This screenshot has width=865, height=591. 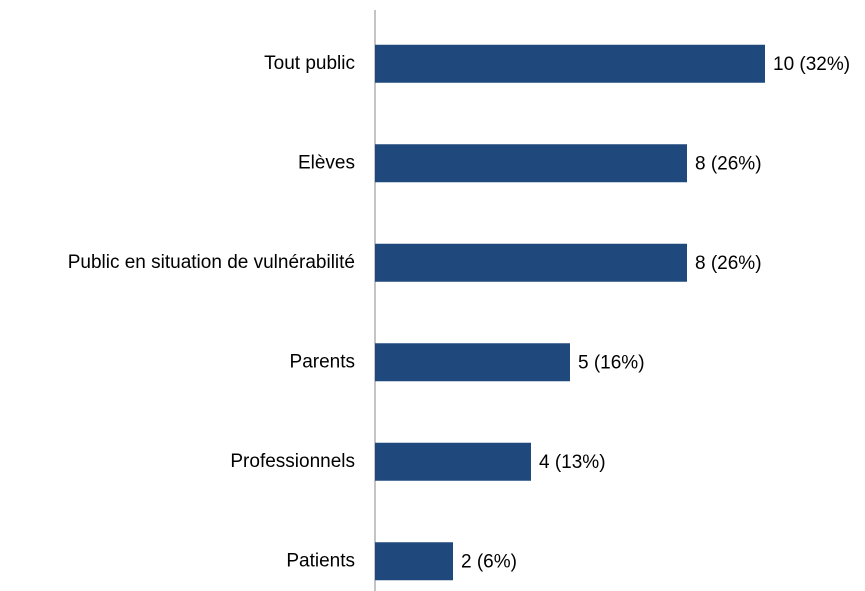 What do you see at coordinates (572, 462) in the screenshot?
I see `value-label: 4 (13%)` at bounding box center [572, 462].